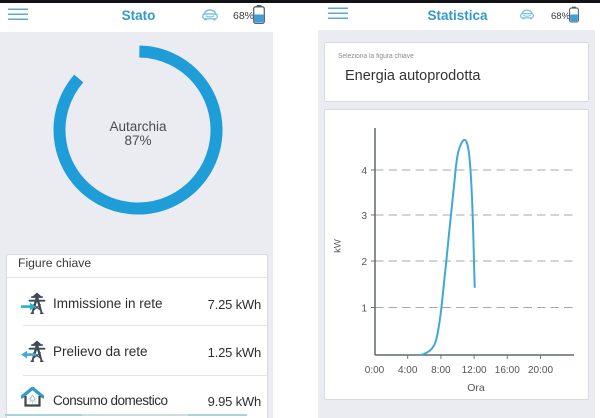 Image resolution: width=600 pixels, height=418 pixels. Describe the element at coordinates (408, 370) in the screenshot. I see `svg-text: 4:00` at that location.